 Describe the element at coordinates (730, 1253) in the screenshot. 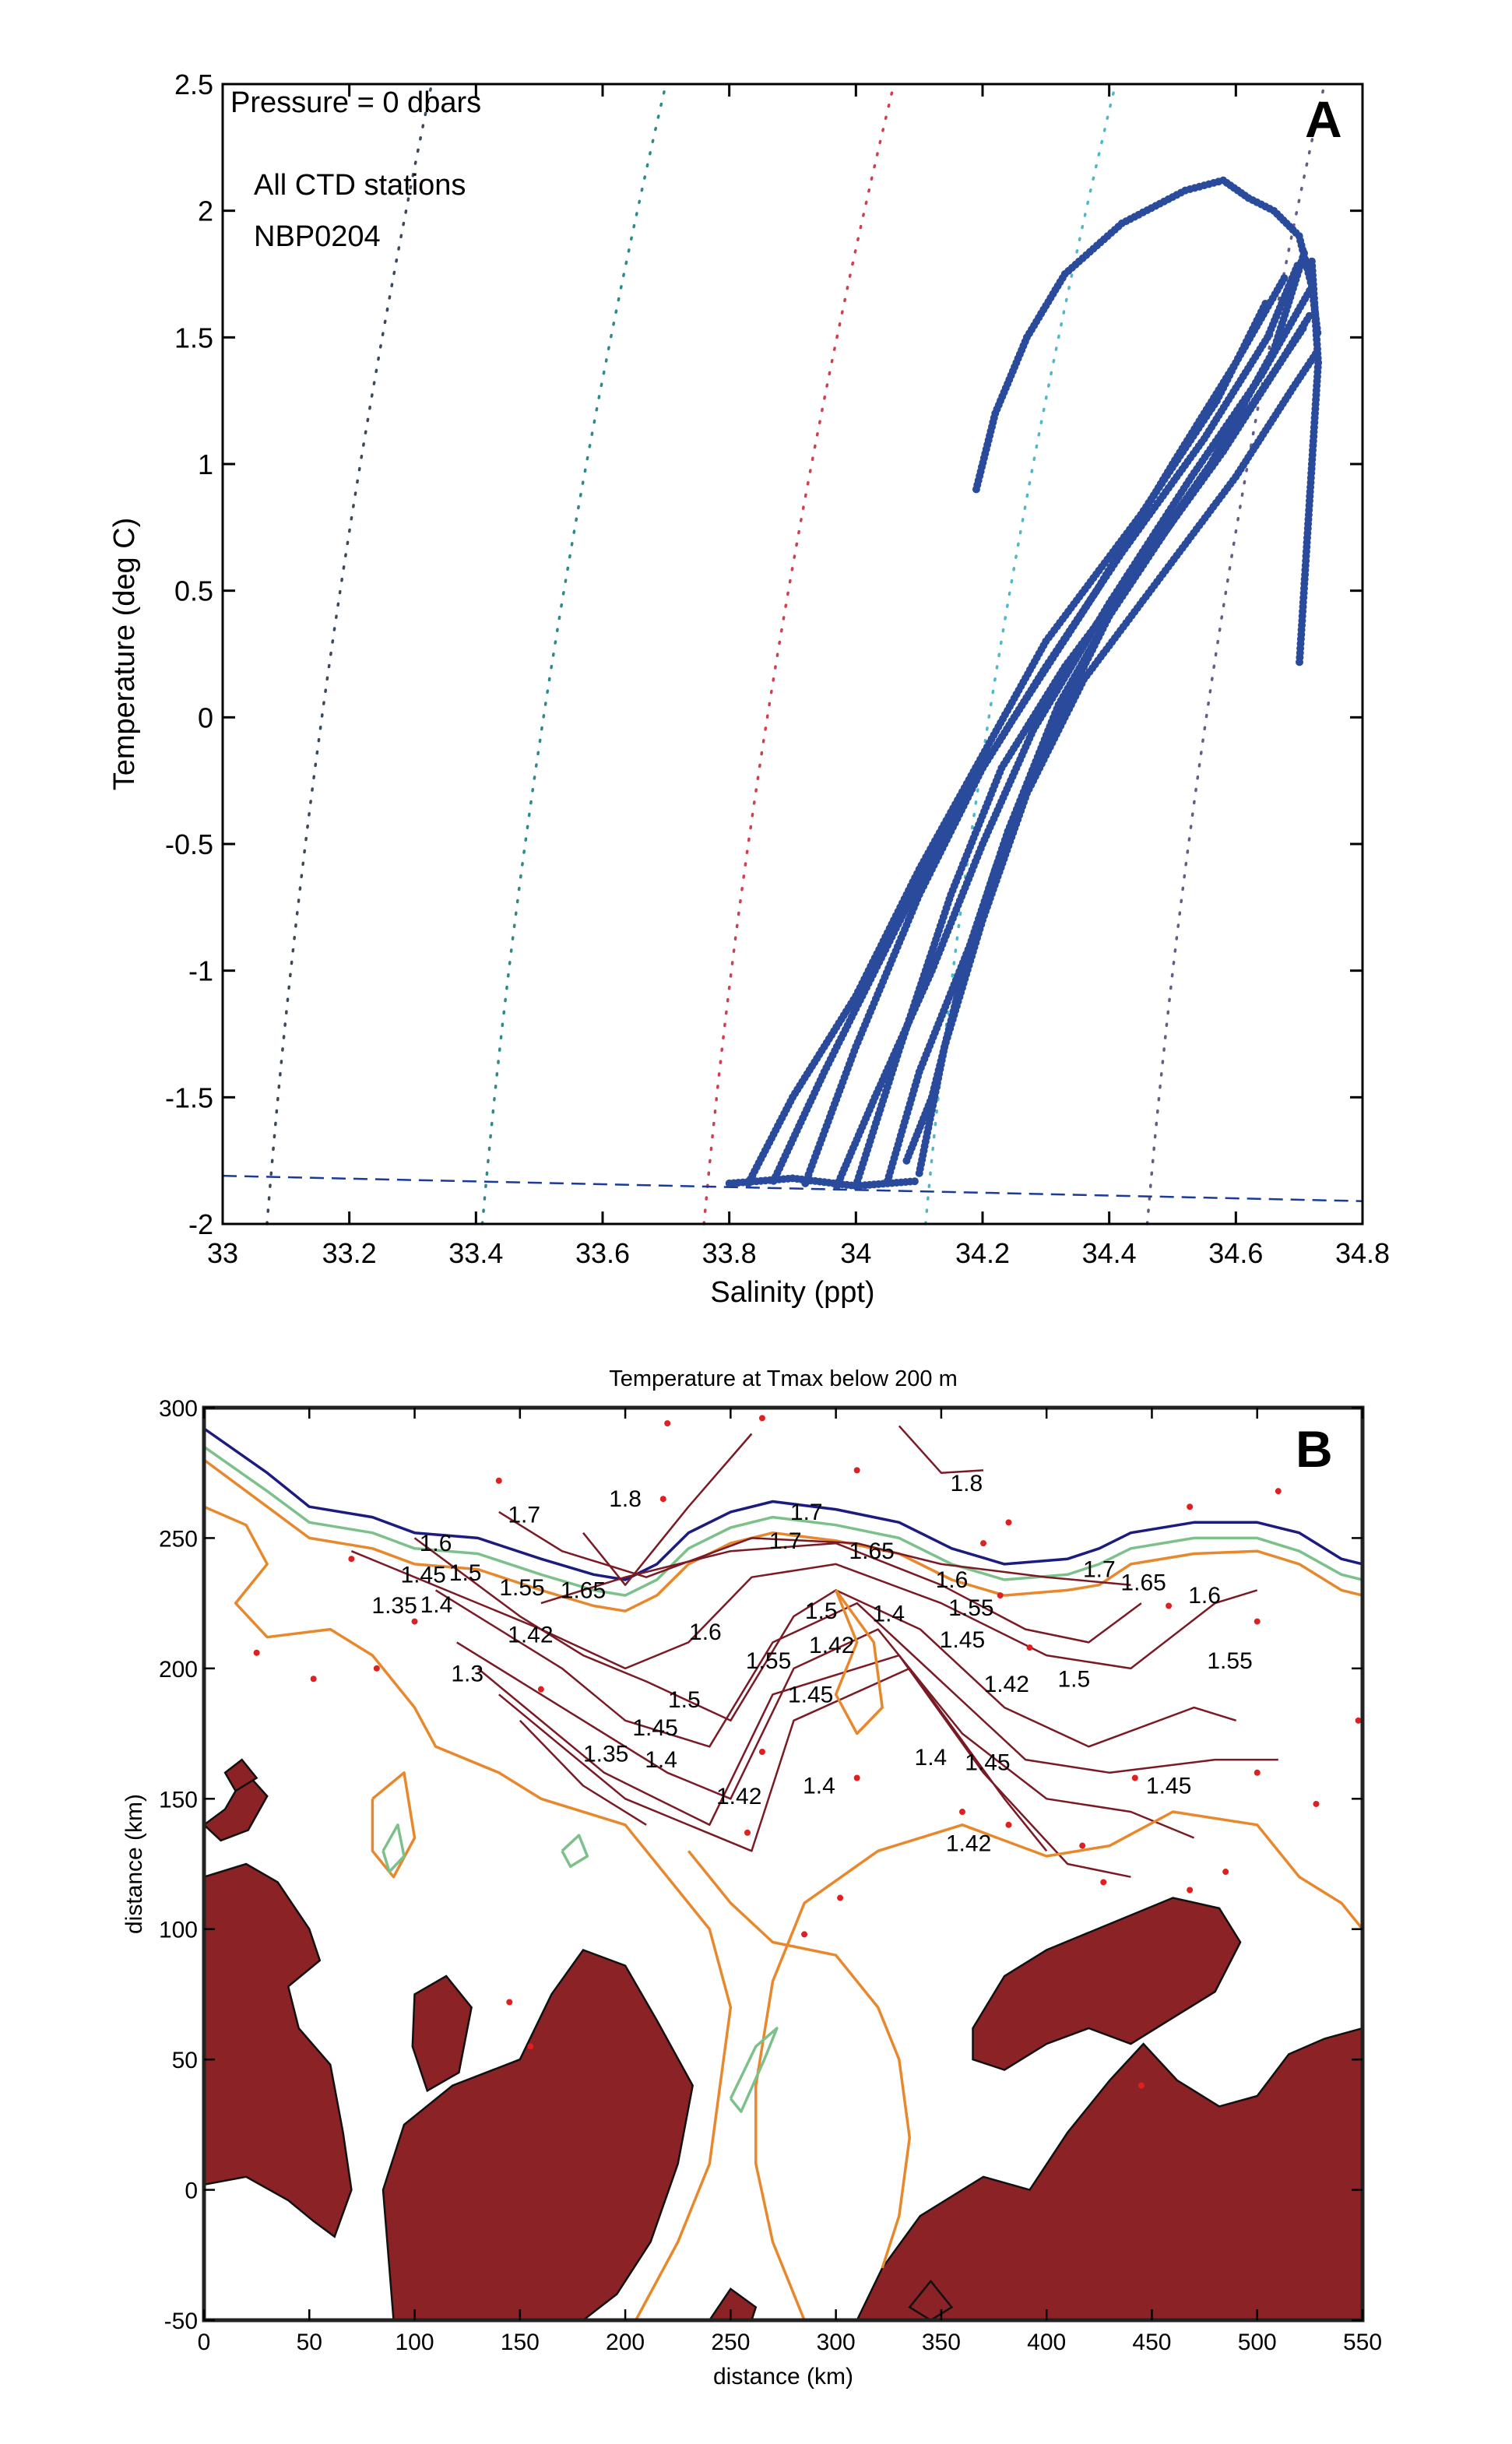

I see `x-tick-label: 33.8` at that location.